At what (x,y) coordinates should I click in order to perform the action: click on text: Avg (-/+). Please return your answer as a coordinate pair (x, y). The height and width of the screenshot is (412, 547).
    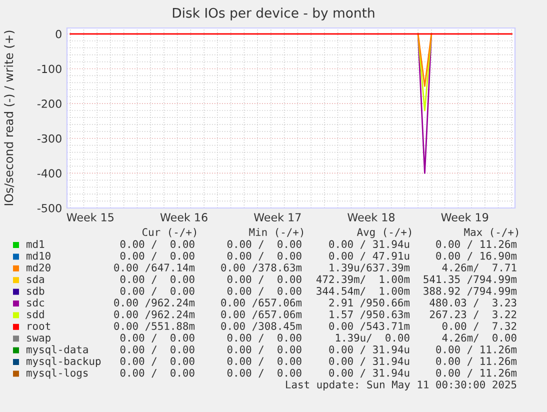
    Looking at the image, I should click on (384, 233).